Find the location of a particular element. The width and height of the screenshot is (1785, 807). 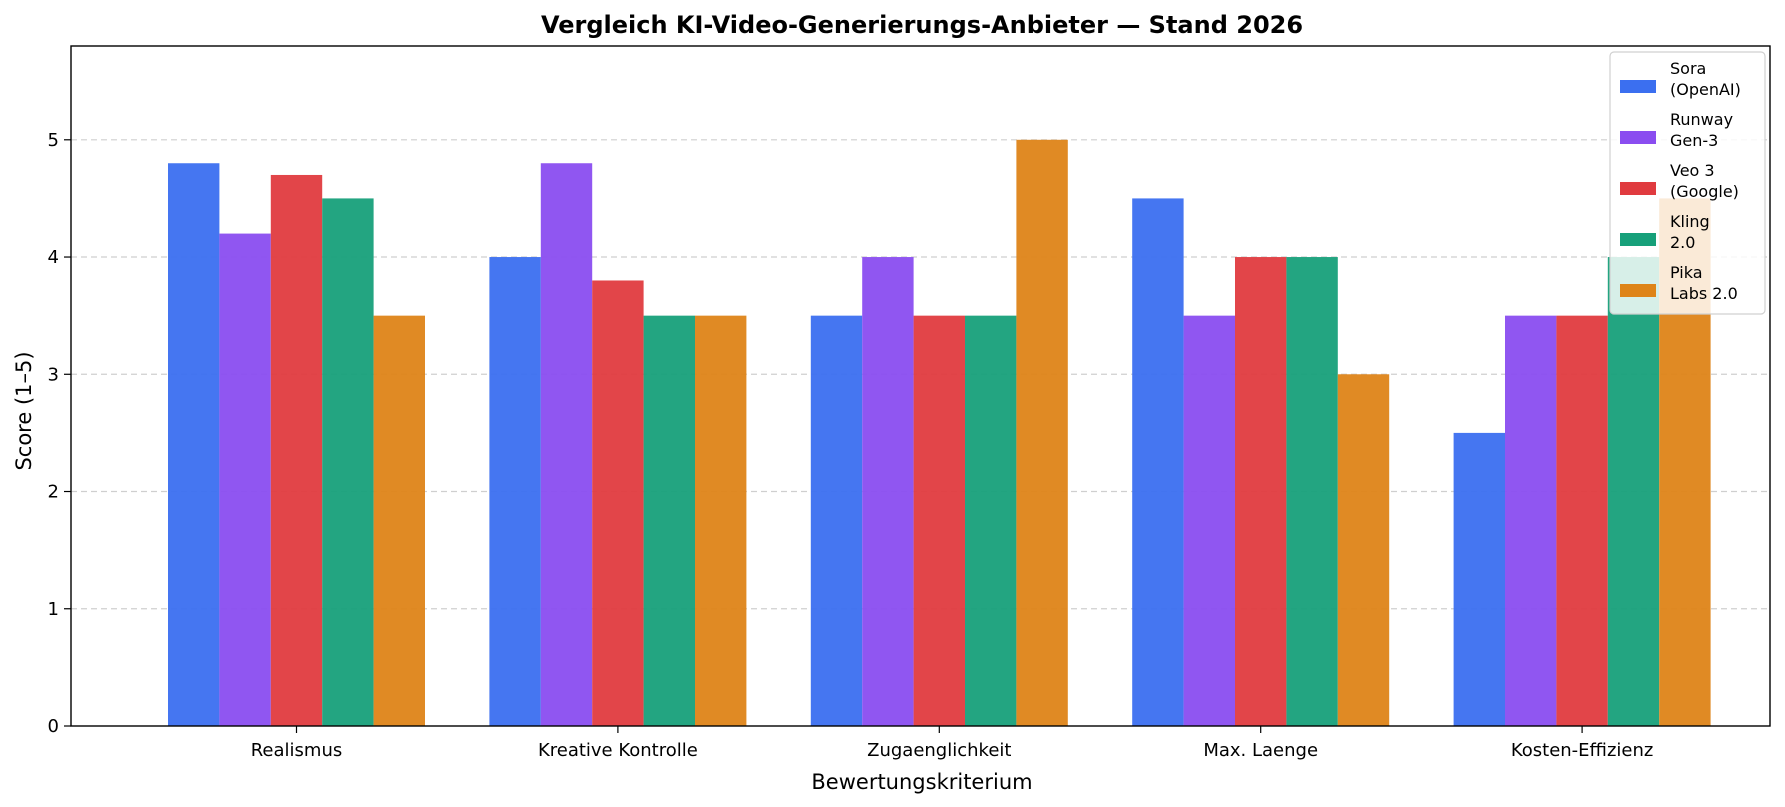

y-tick-label-0: 0 is located at coordinates (53, 726).